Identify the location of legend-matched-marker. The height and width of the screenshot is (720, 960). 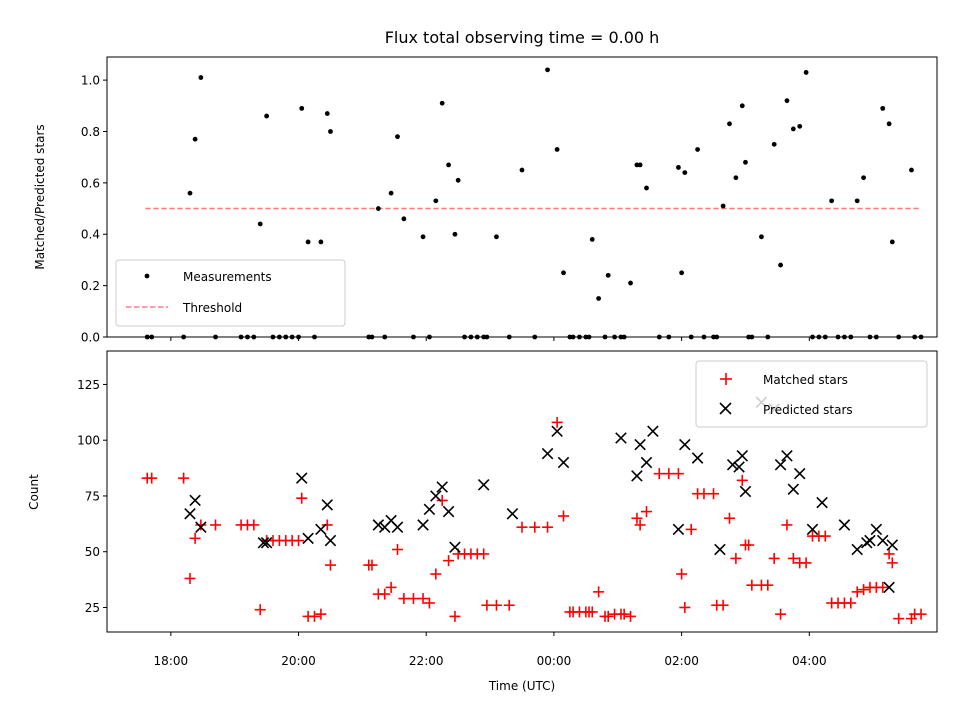
(726, 379).